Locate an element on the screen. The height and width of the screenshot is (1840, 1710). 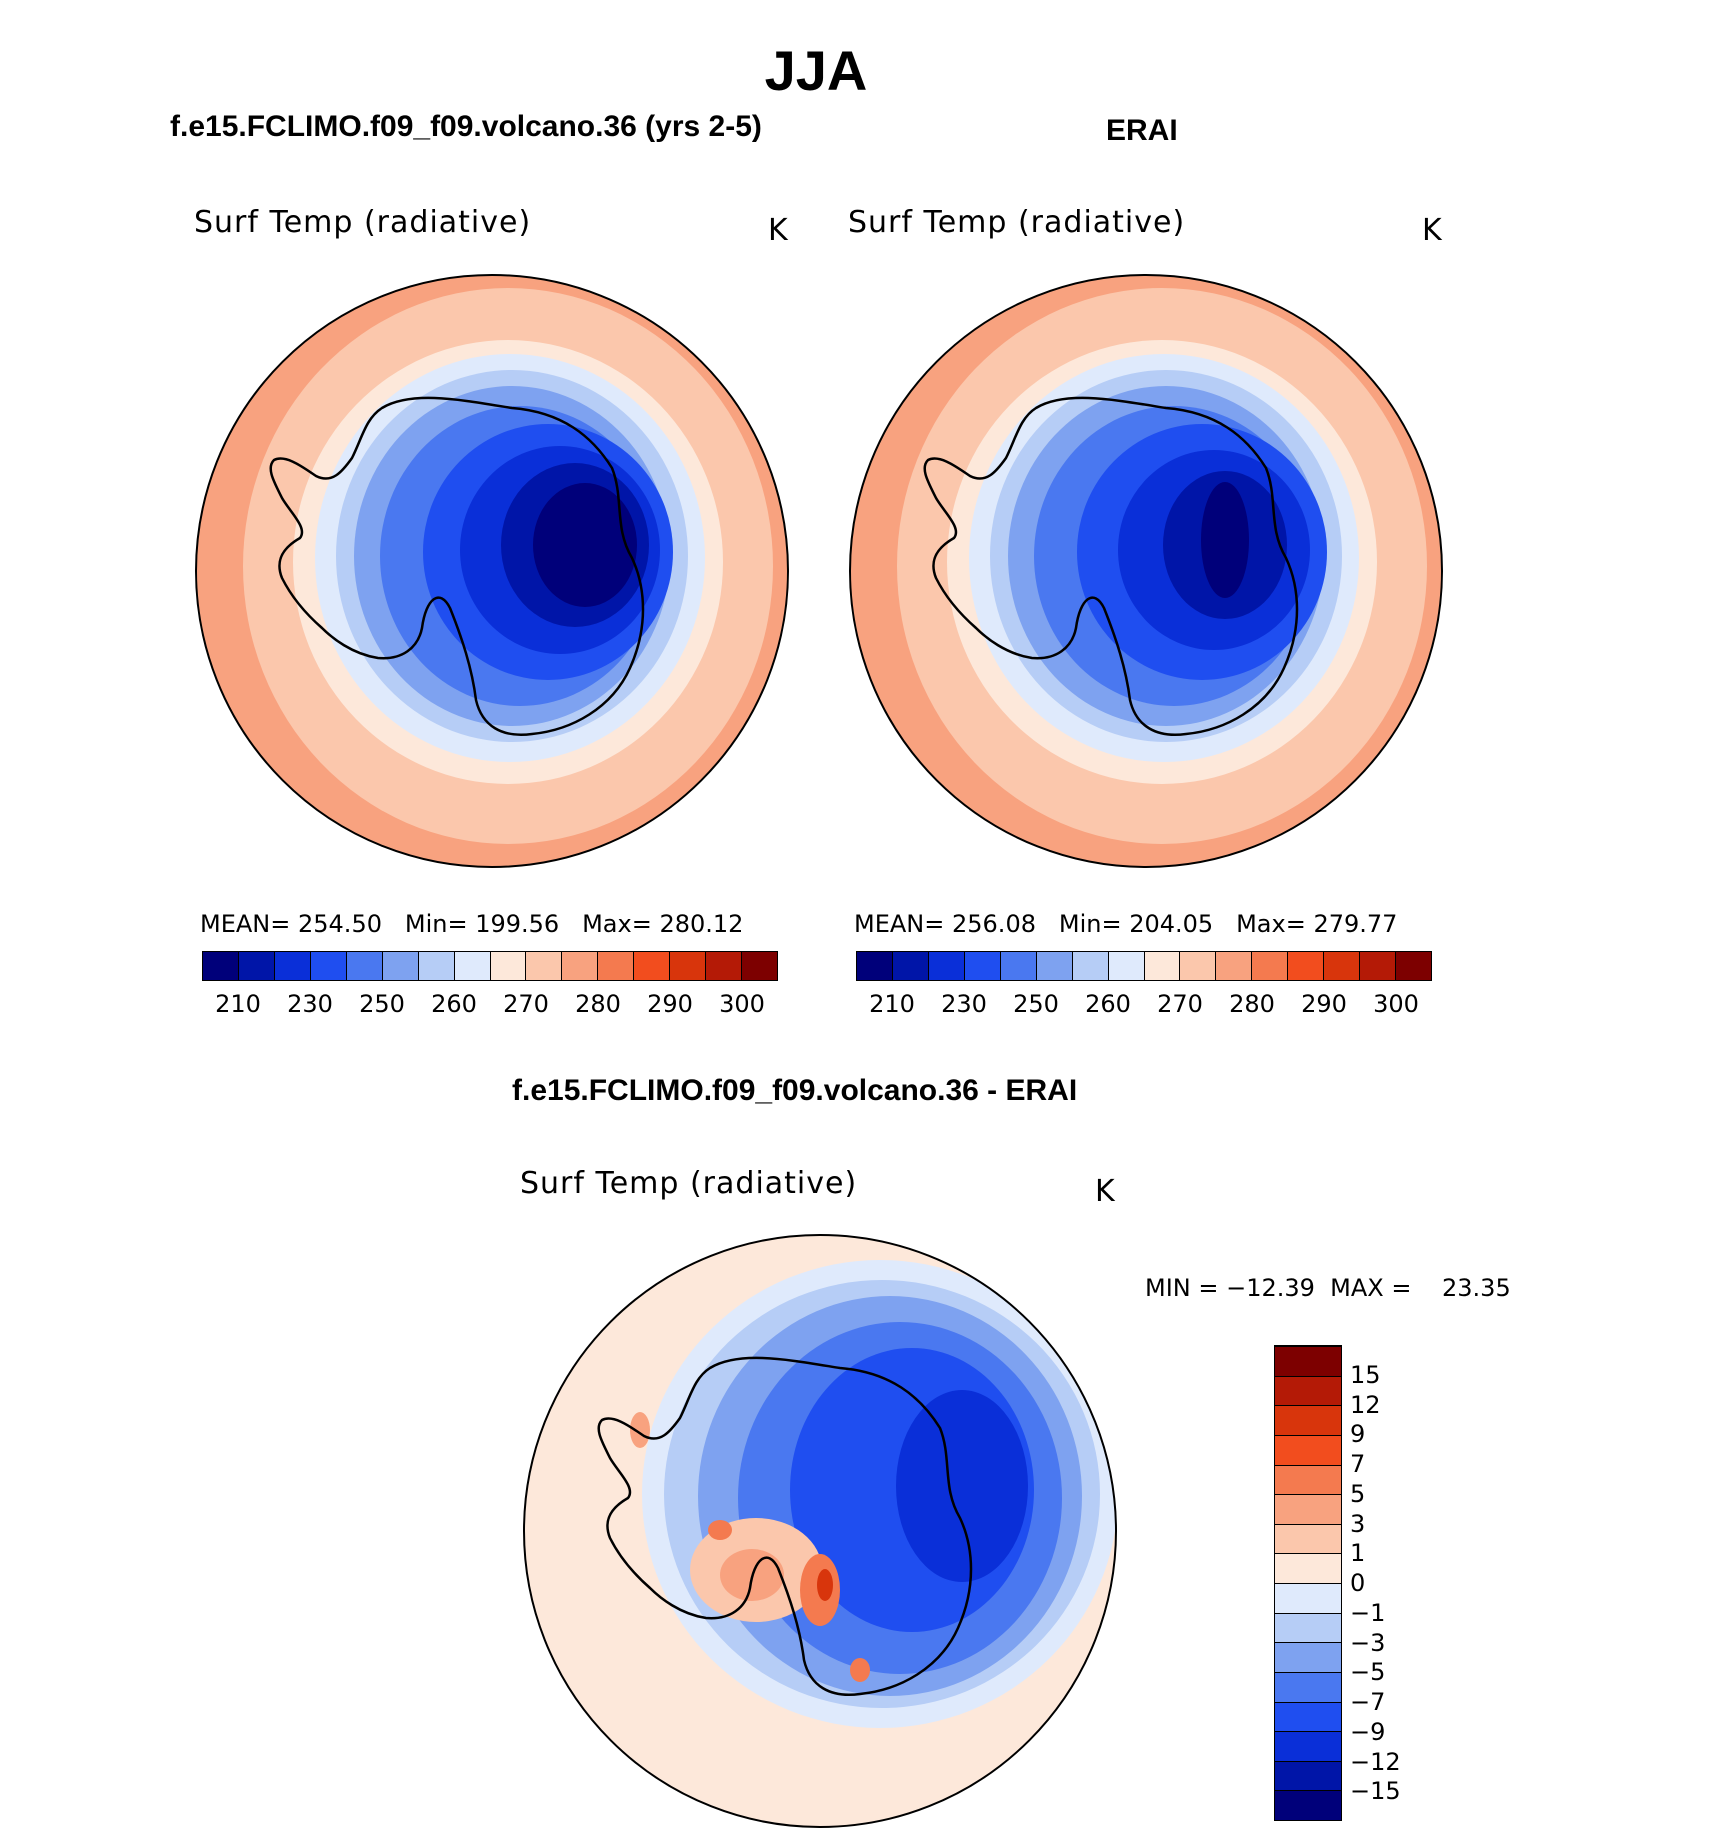
figure-title: JJA is located at coordinates (816, 70).